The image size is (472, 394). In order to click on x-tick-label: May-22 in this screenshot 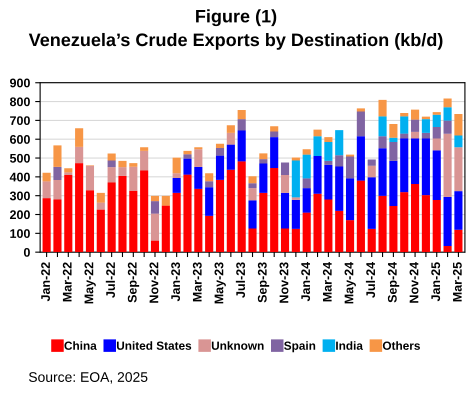, I will do `click(90, 283)`.